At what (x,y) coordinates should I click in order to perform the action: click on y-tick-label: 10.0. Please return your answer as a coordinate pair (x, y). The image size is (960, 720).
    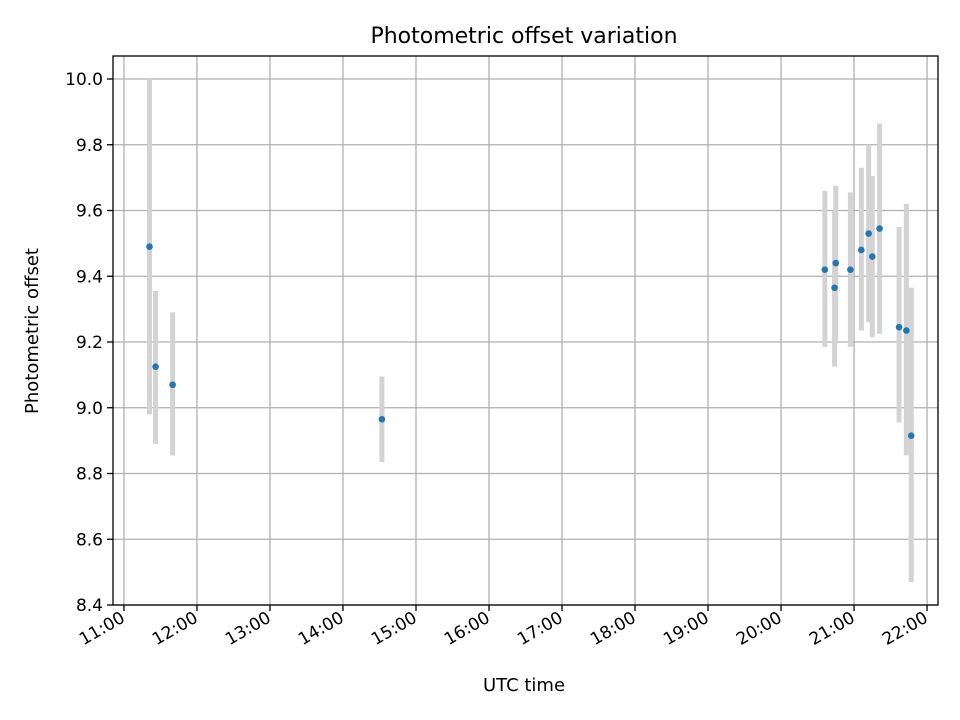
    Looking at the image, I should click on (84, 80).